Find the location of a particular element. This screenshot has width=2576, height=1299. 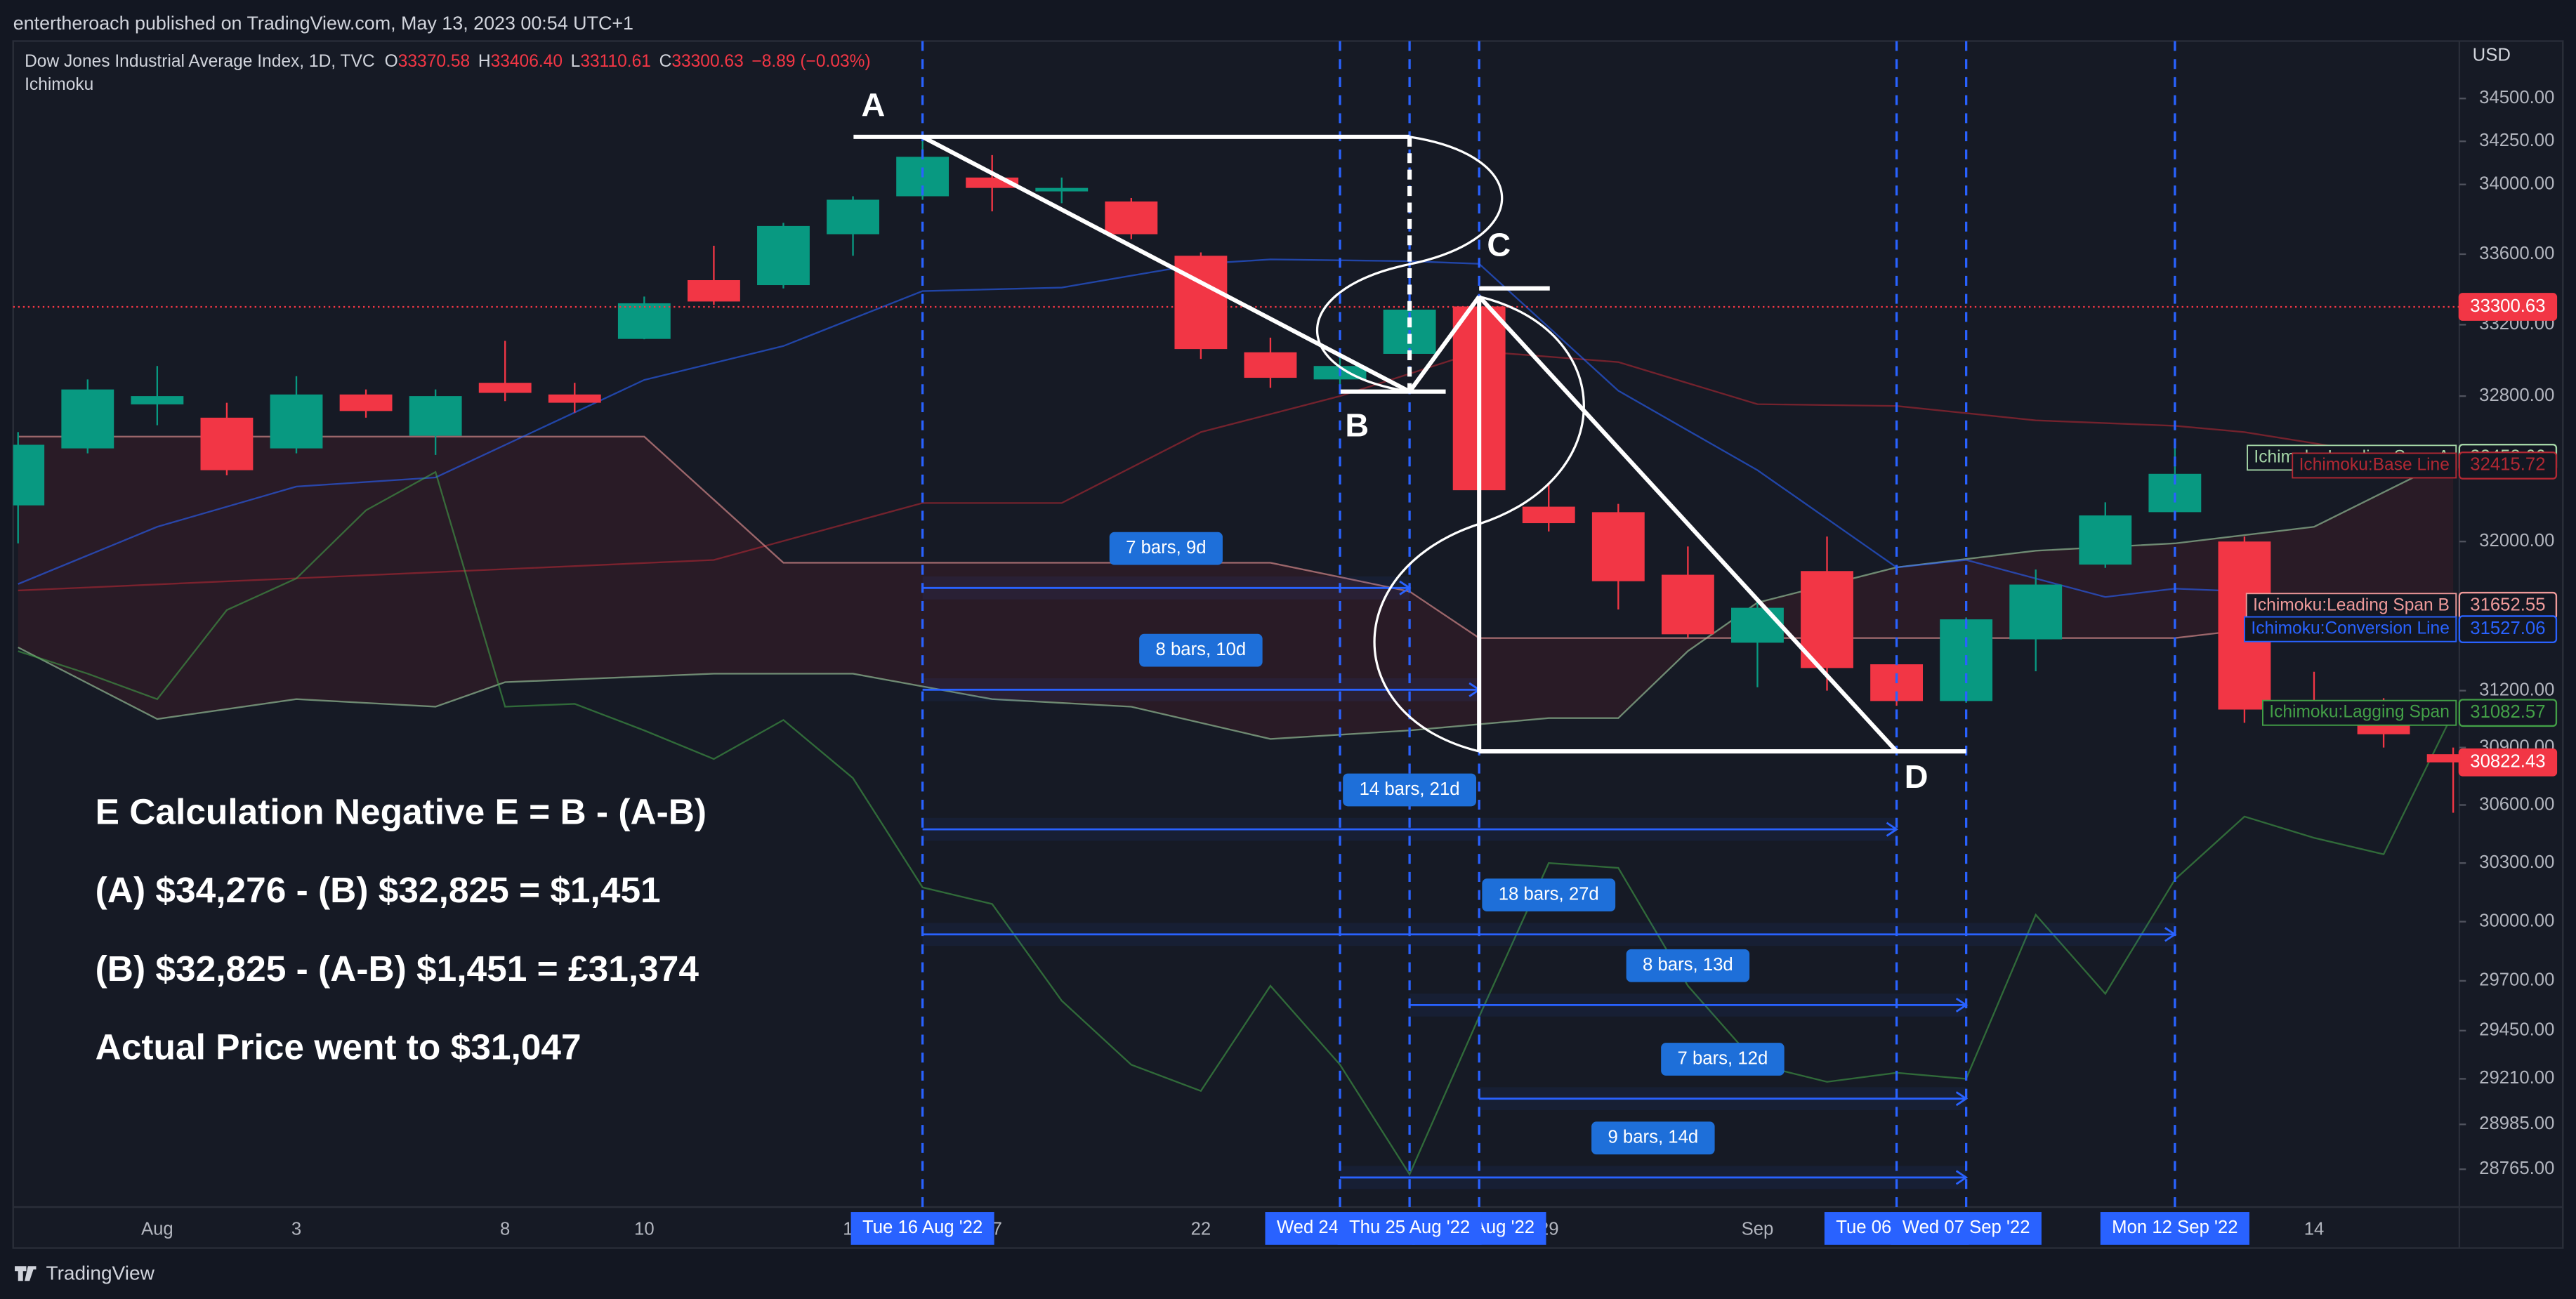

series-name-label: Ichimoku:Conversion Line is located at coordinates (2350, 628).